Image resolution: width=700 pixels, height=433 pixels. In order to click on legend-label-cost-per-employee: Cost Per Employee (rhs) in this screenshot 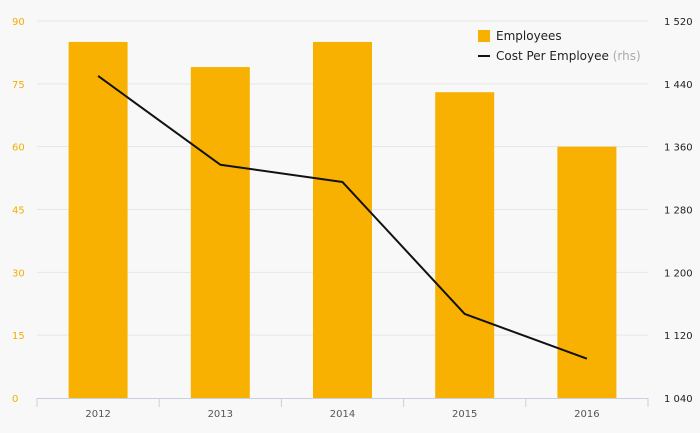, I will do `click(568, 56)`.